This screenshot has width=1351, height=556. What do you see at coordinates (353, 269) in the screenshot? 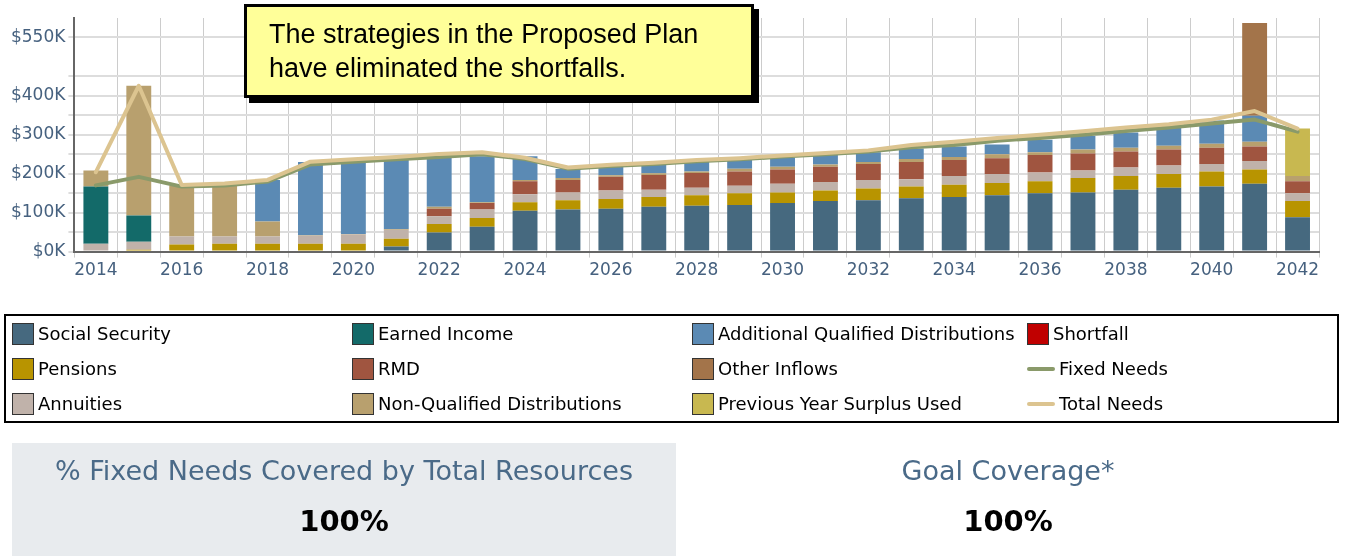
I see `x-tick-label: 2020` at bounding box center [353, 269].